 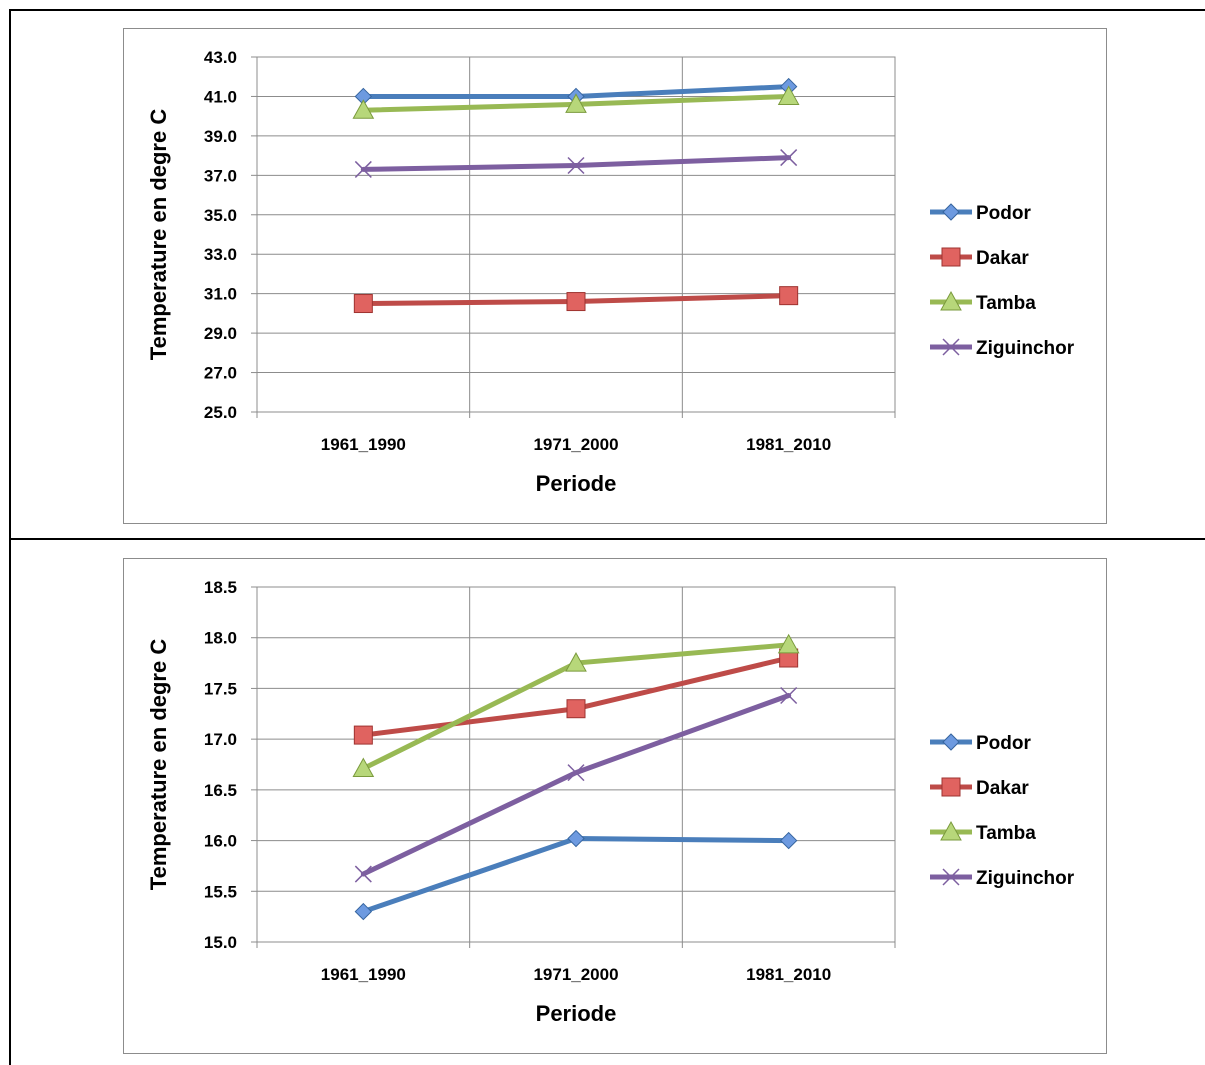 I want to click on table-border-left, so click(x=10, y=537).